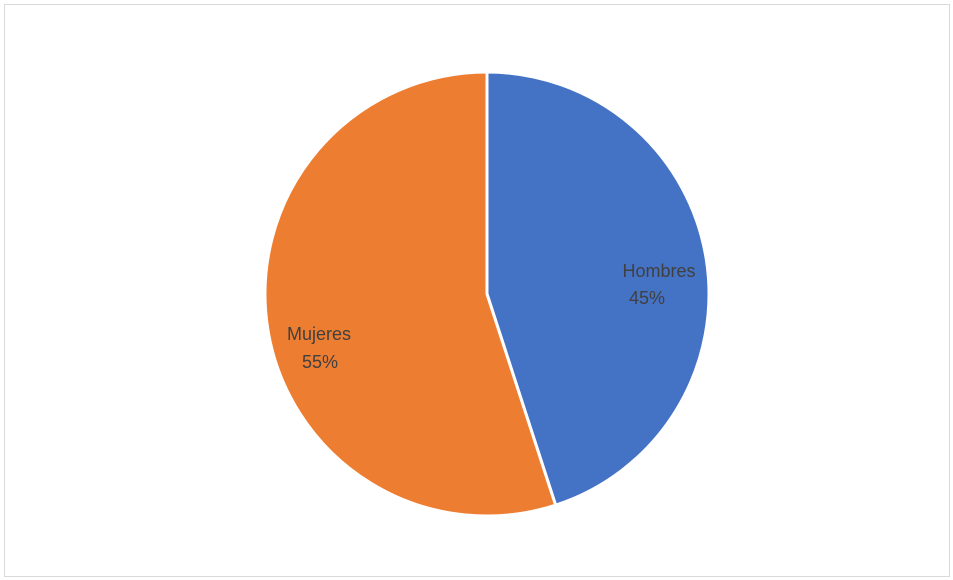 The width and height of the screenshot is (953, 580). I want to click on pie-labels: Hombres 45% Mujeres 55%, so click(491, 316).